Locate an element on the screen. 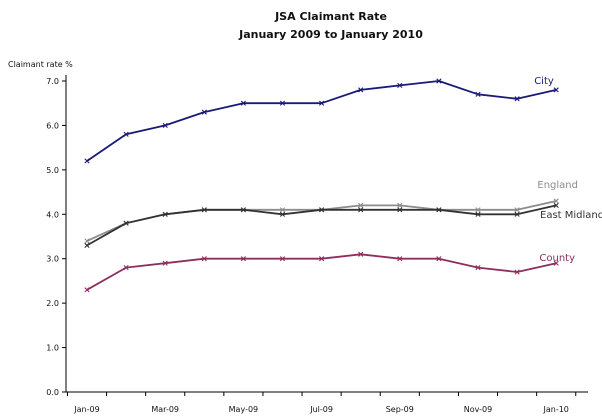 The image size is (602, 416). series-east-midlands is located at coordinates (321, 225).